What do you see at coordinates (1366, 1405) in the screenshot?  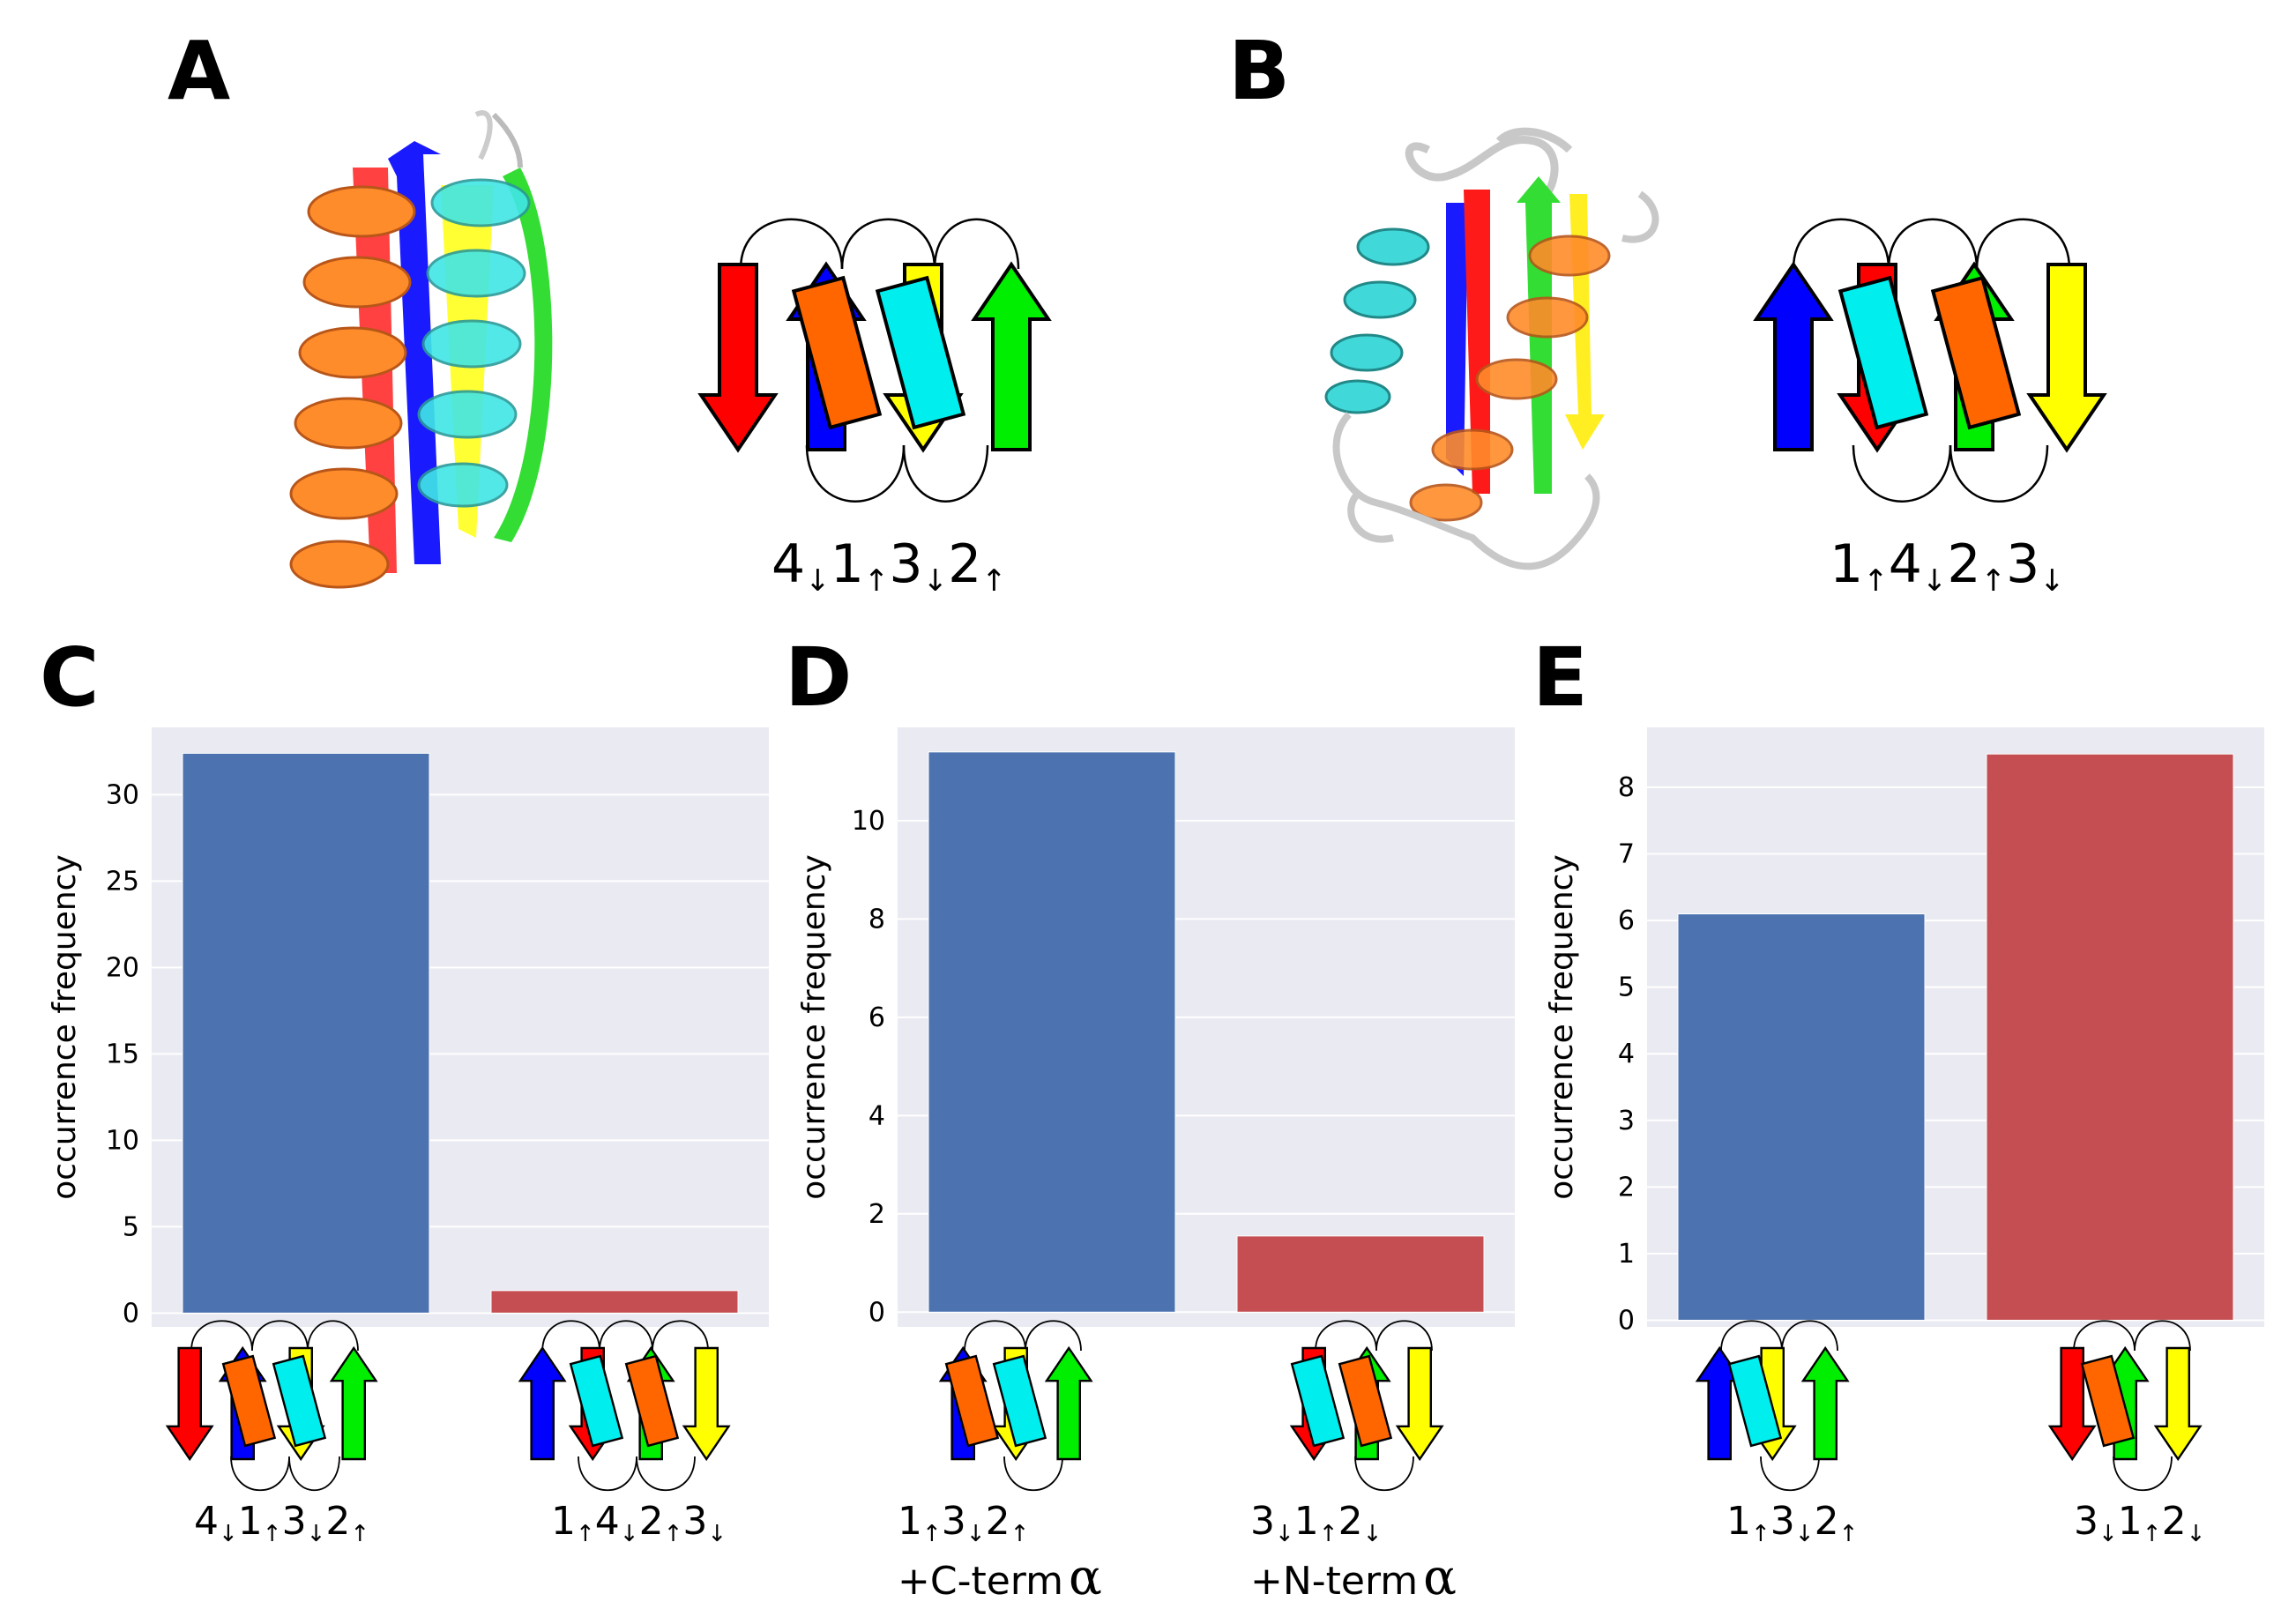 I see `topology-icon-d2` at bounding box center [1366, 1405].